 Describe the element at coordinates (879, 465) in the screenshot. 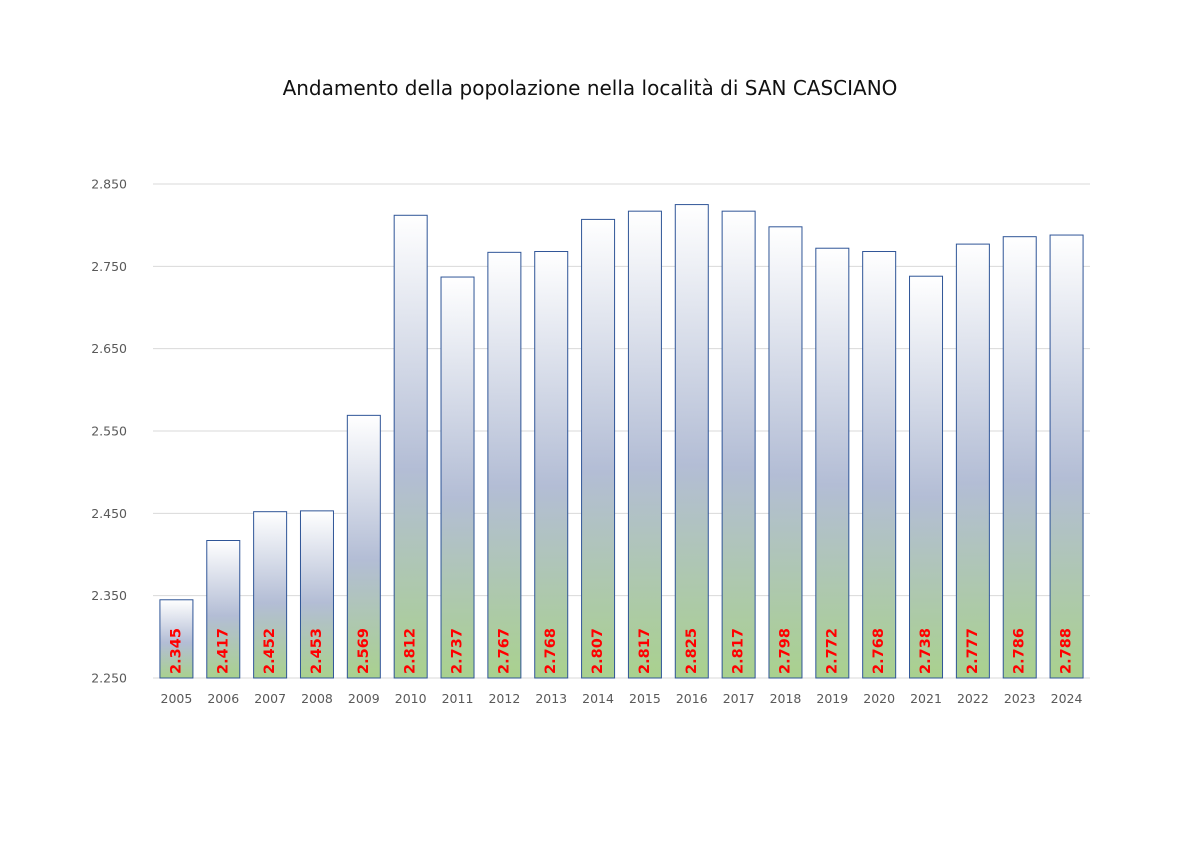

I see `bar-2020` at that location.